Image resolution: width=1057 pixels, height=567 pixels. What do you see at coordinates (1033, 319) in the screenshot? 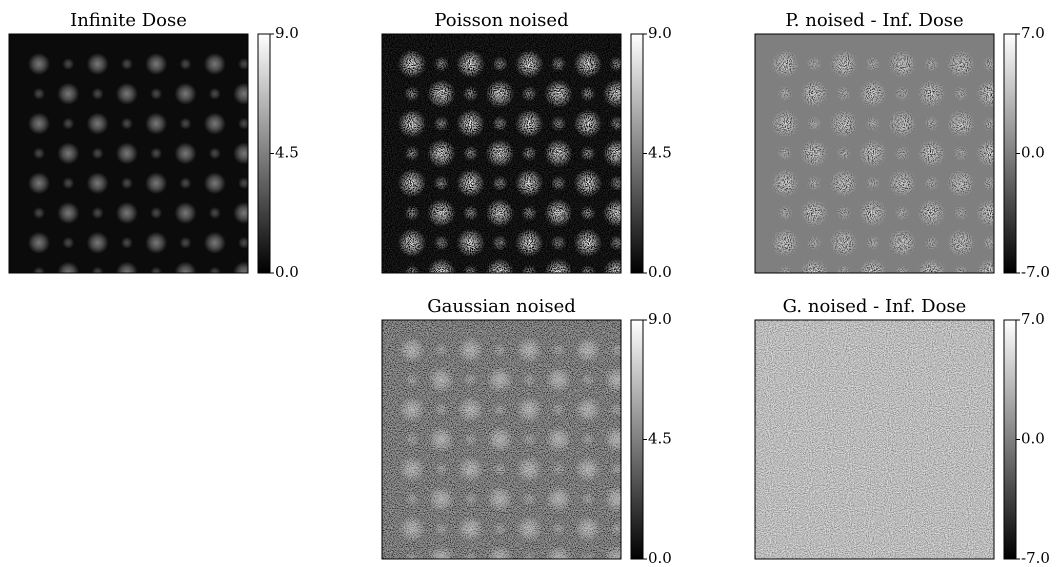
I see `colorbar-tick-label: 7.0` at bounding box center [1033, 319].